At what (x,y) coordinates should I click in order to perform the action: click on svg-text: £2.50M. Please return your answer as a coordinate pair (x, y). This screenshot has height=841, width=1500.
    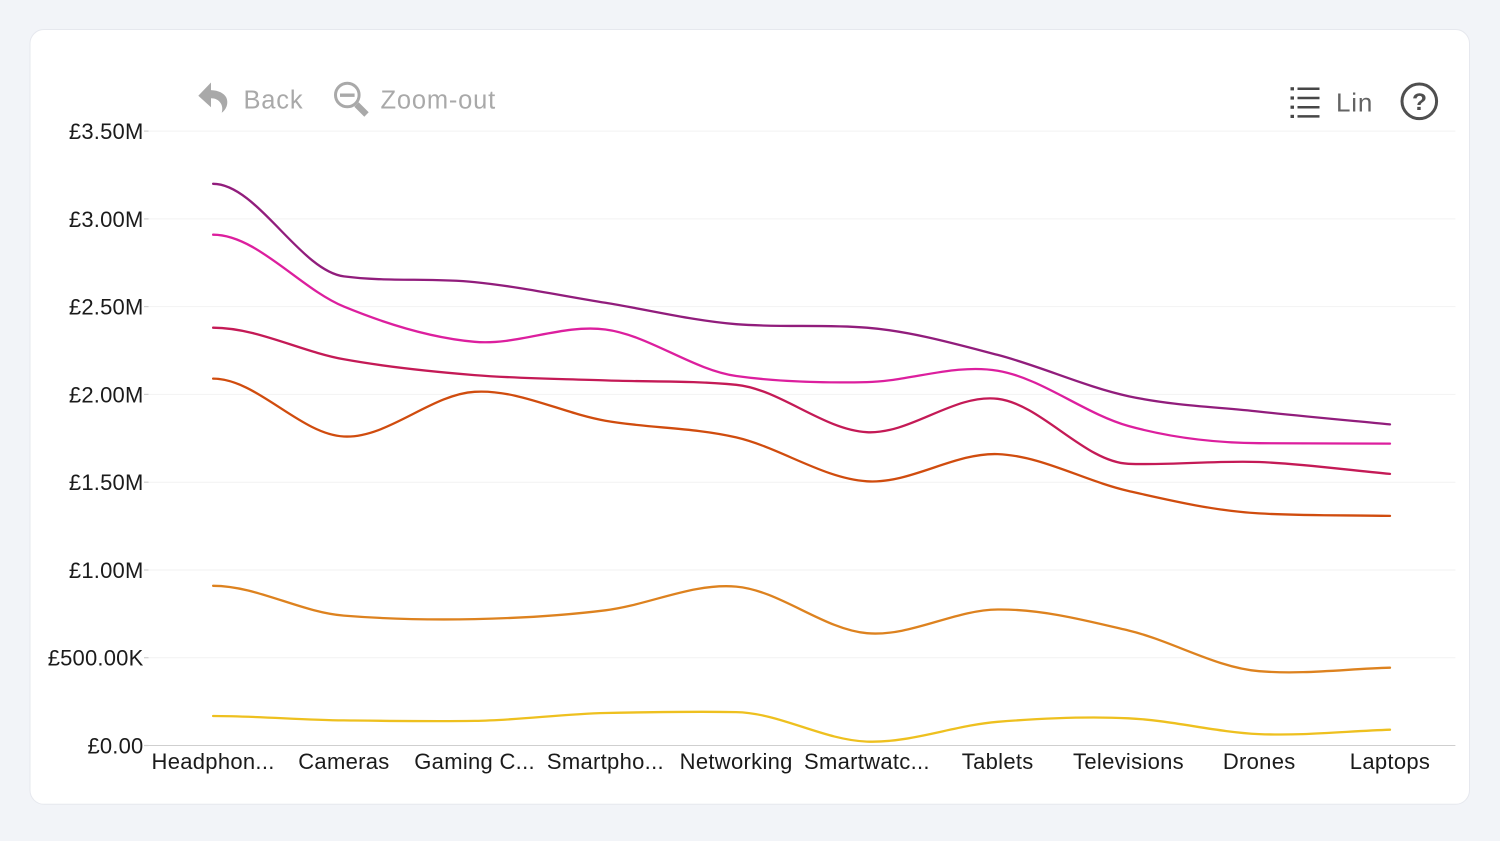
    Looking at the image, I should click on (106, 307).